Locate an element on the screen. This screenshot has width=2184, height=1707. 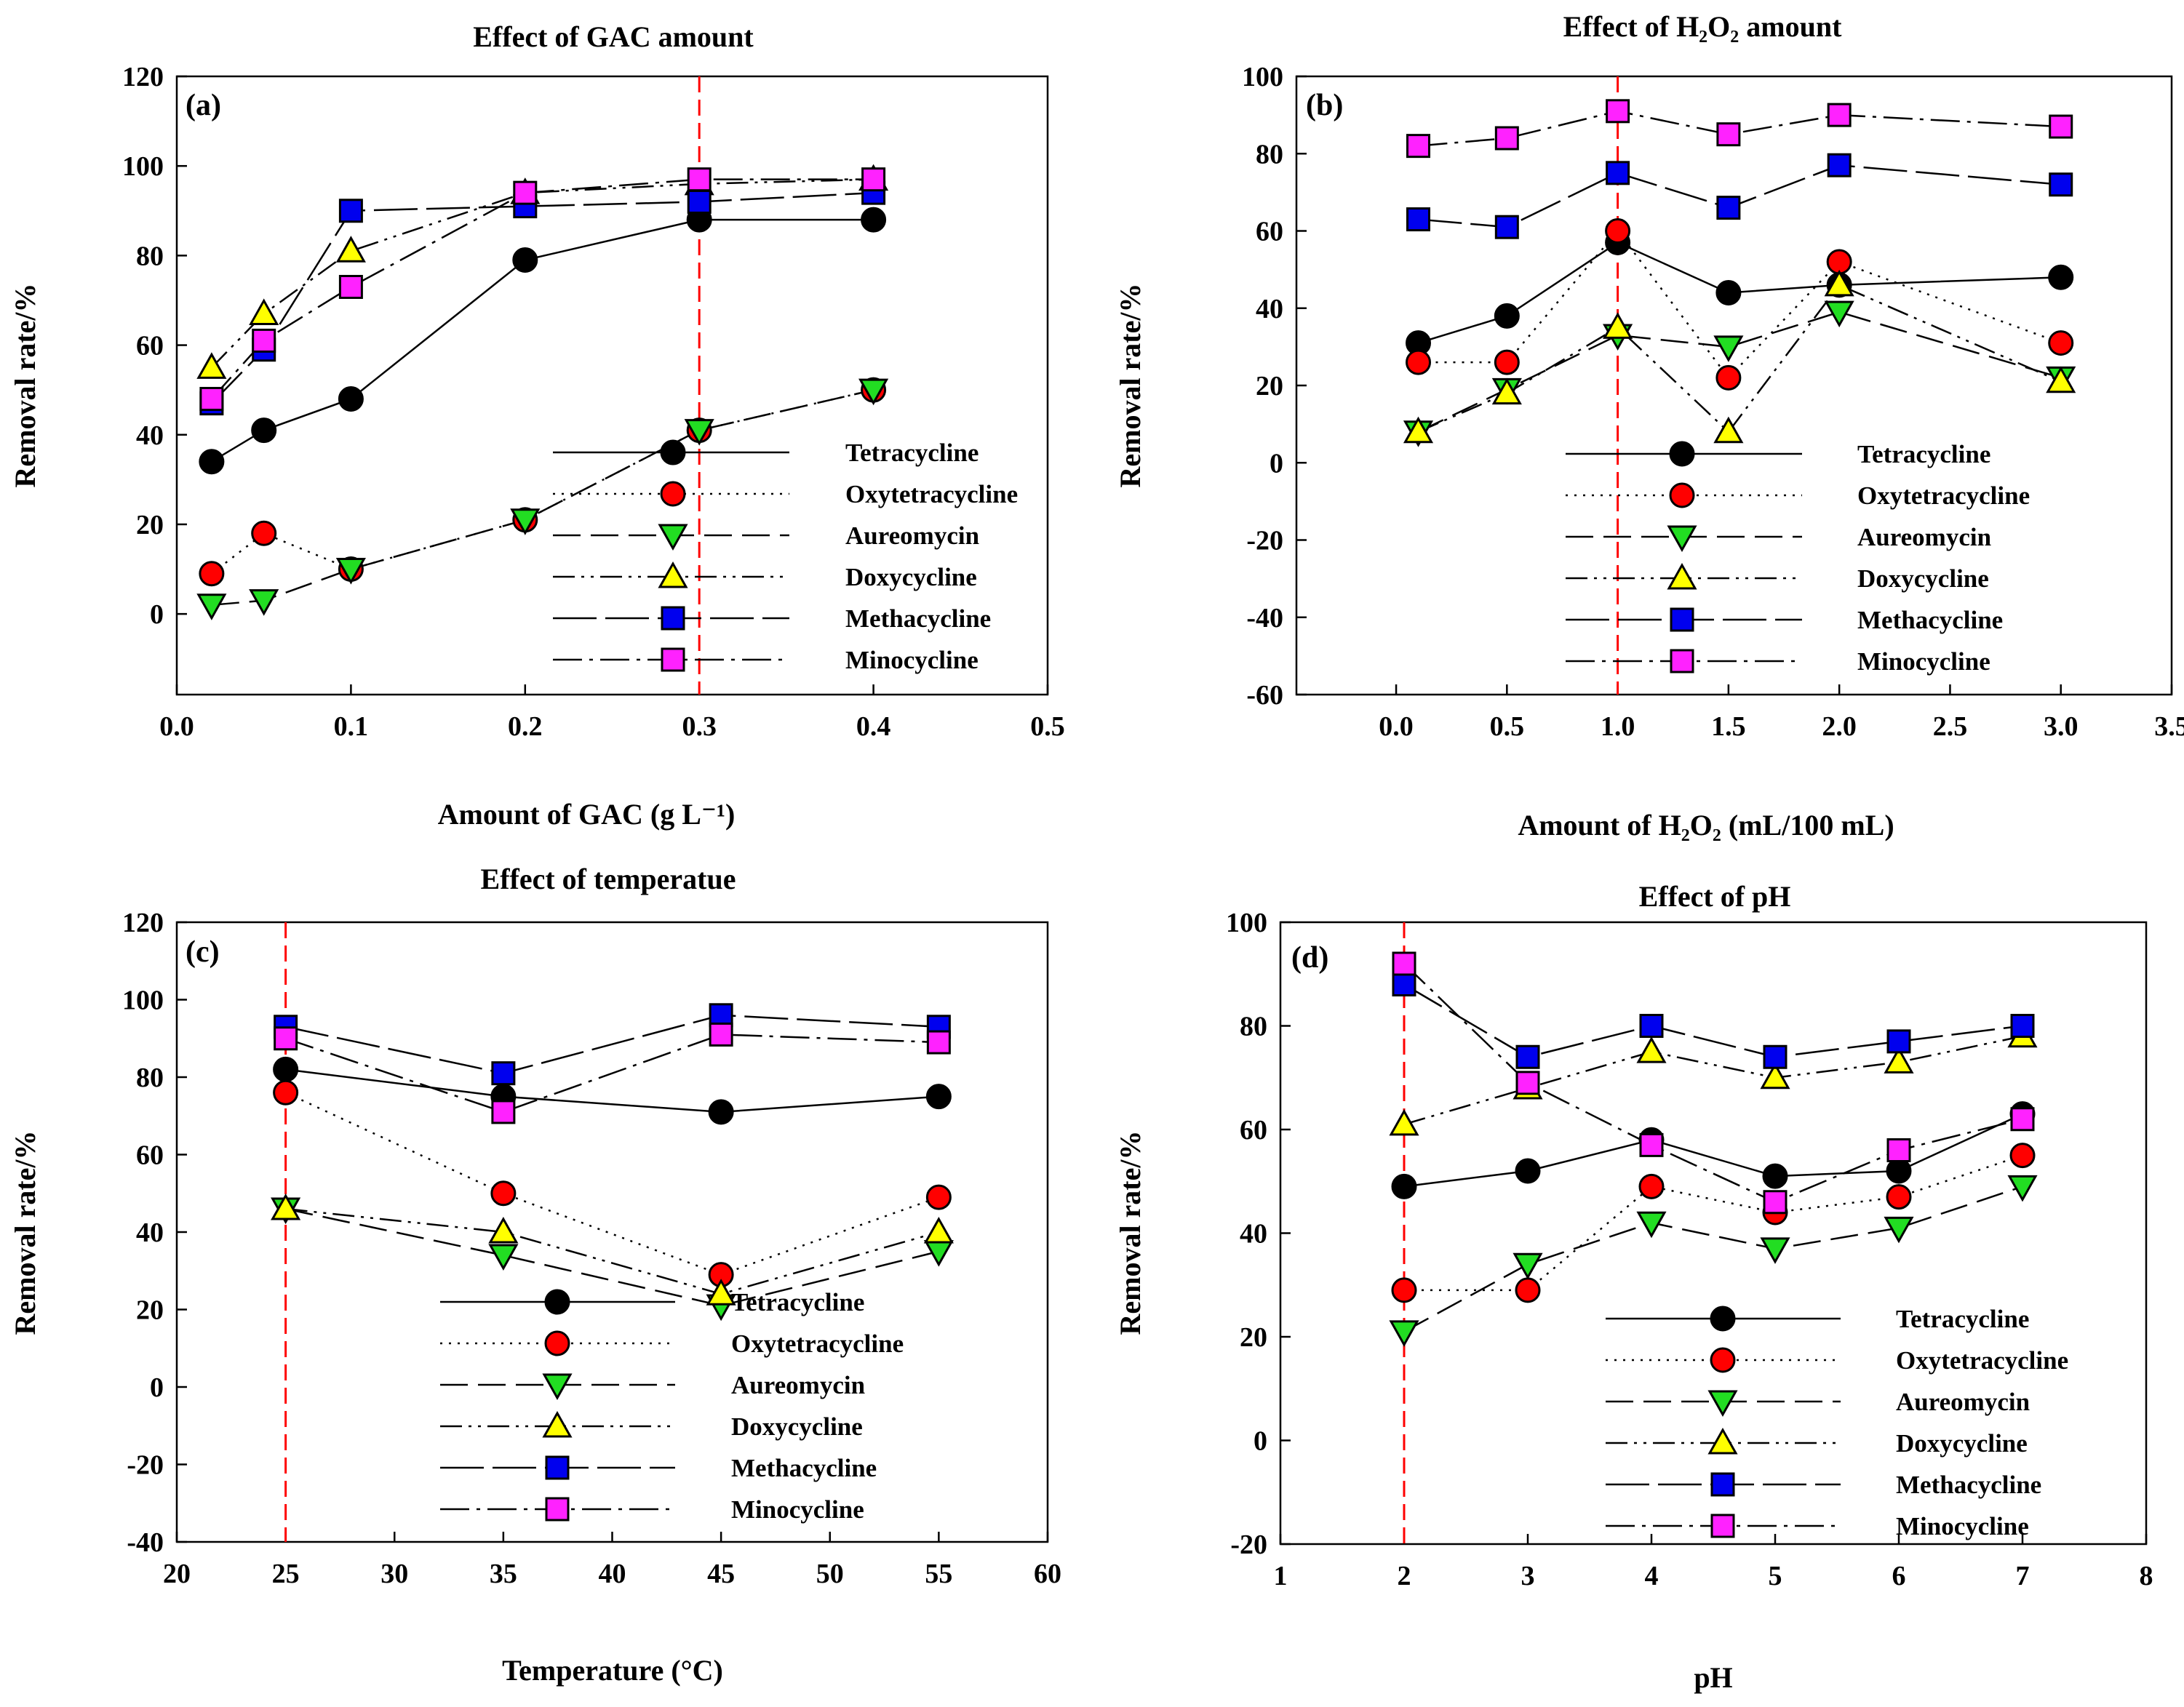
legend-marker-minocycline is located at coordinates (673, 659).